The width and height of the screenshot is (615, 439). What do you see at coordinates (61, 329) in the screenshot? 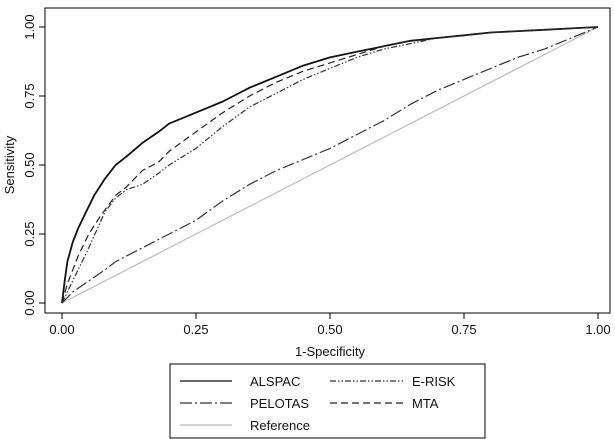
I see `x-tick-label: 0.00` at bounding box center [61, 329].